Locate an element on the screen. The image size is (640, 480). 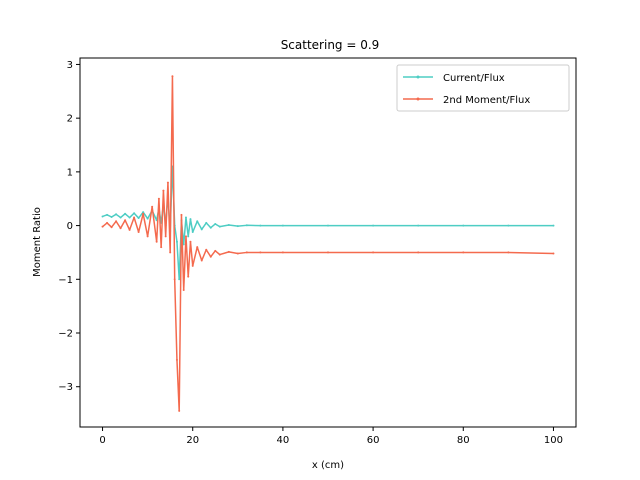
legend: Current/Flux 2nd Moment/Flux is located at coordinates (483, 88).